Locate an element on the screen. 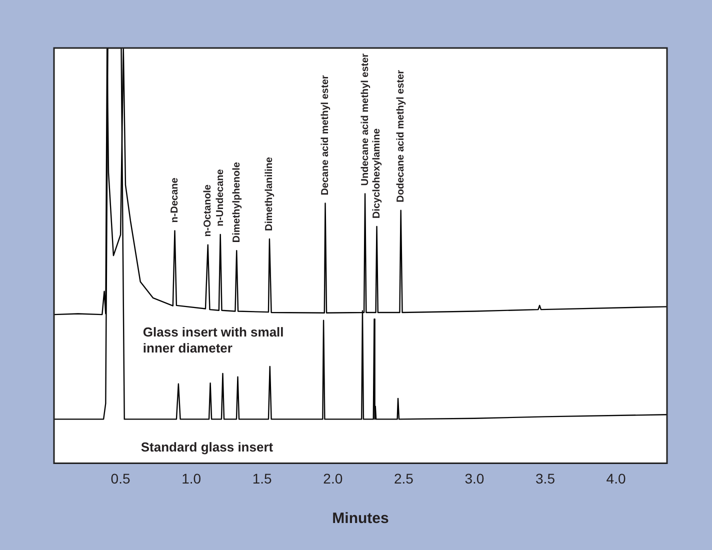 This screenshot has width=712, height=550. x-tick-label: 4.0 is located at coordinates (616, 478).